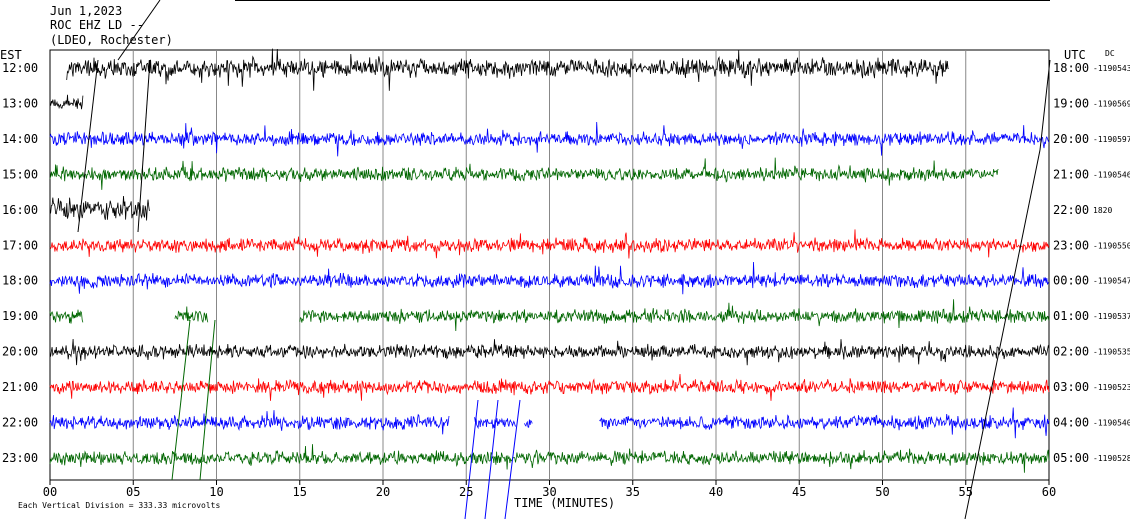  I want to click on est-axis-title: EST, so click(11, 55).